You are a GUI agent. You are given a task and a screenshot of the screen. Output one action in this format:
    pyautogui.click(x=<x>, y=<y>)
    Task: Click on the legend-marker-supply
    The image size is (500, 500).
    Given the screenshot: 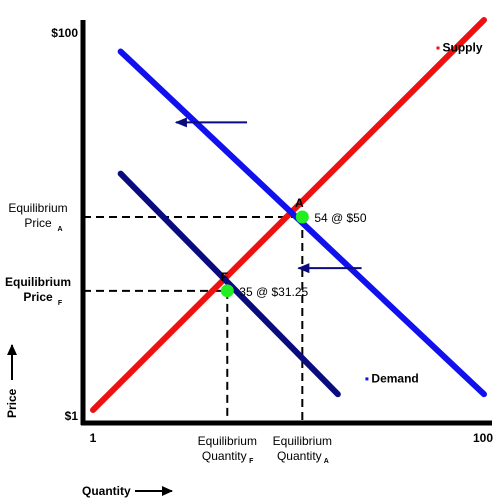 What is the action you would take?
    pyautogui.click(x=438, y=48)
    